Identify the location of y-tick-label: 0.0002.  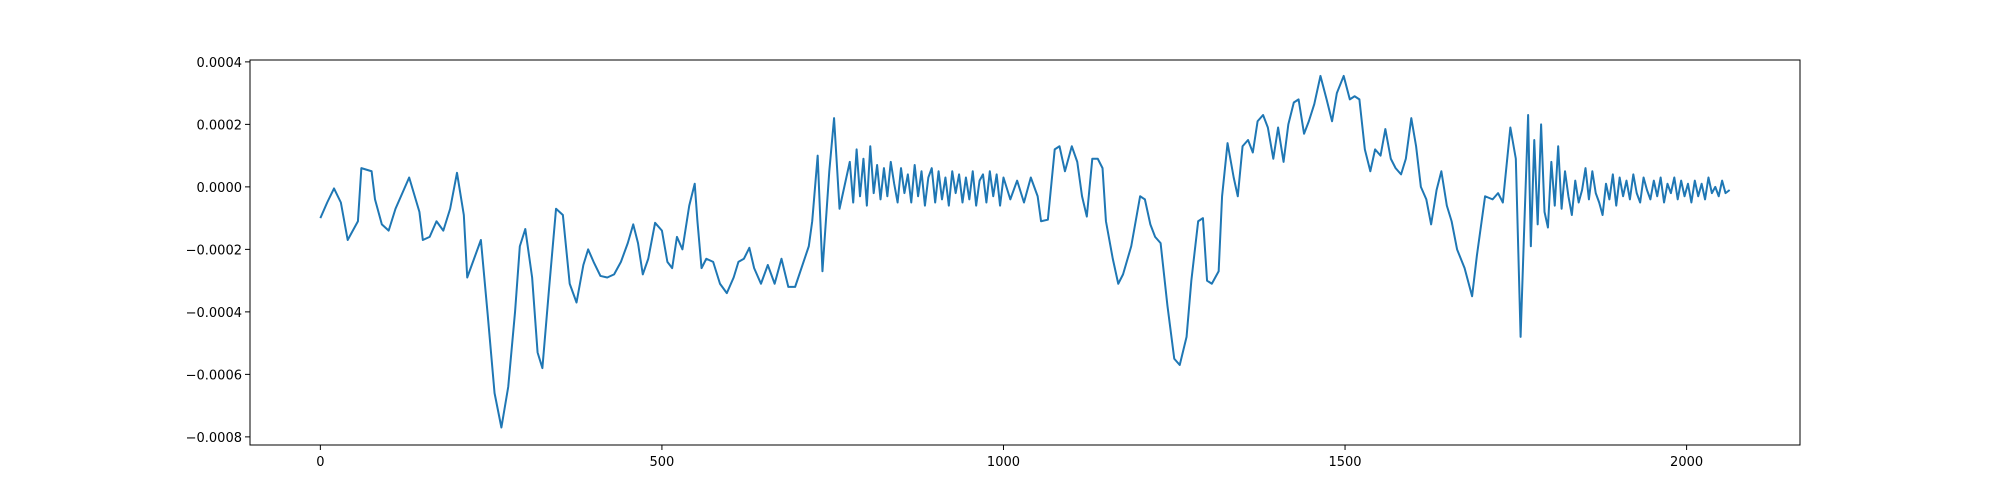
(220, 125).